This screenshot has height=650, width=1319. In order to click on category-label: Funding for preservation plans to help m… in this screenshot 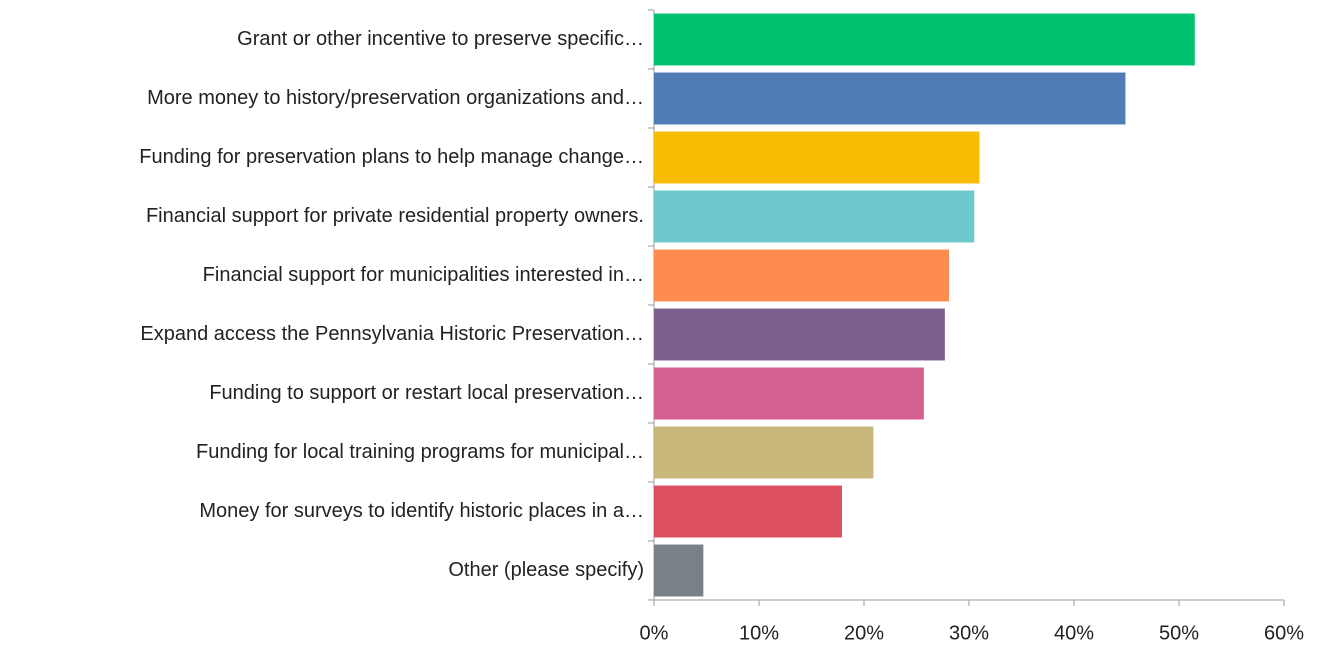, I will do `click(391, 157)`.